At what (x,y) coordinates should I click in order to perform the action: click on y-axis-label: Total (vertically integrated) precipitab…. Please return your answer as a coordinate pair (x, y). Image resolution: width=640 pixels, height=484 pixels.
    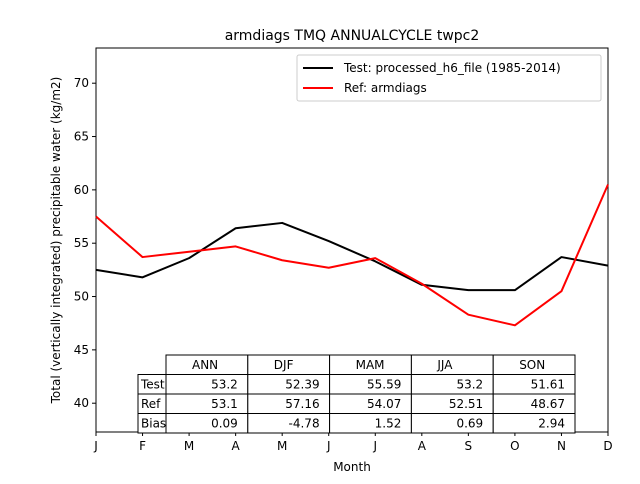
    Looking at the image, I should click on (56, 241).